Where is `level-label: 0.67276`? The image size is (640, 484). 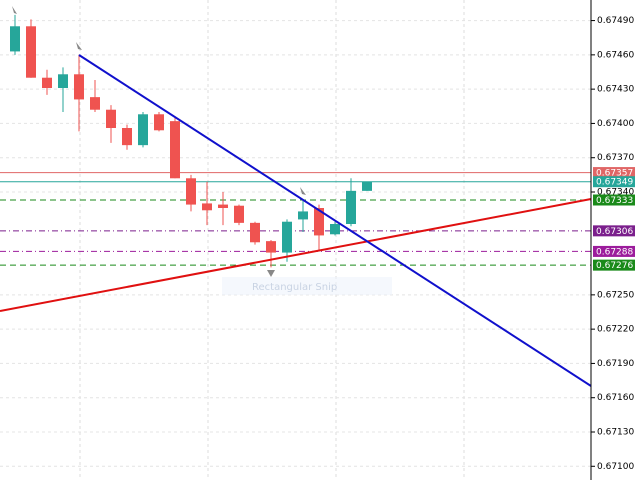
level-label: 0.67276 is located at coordinates (614, 266).